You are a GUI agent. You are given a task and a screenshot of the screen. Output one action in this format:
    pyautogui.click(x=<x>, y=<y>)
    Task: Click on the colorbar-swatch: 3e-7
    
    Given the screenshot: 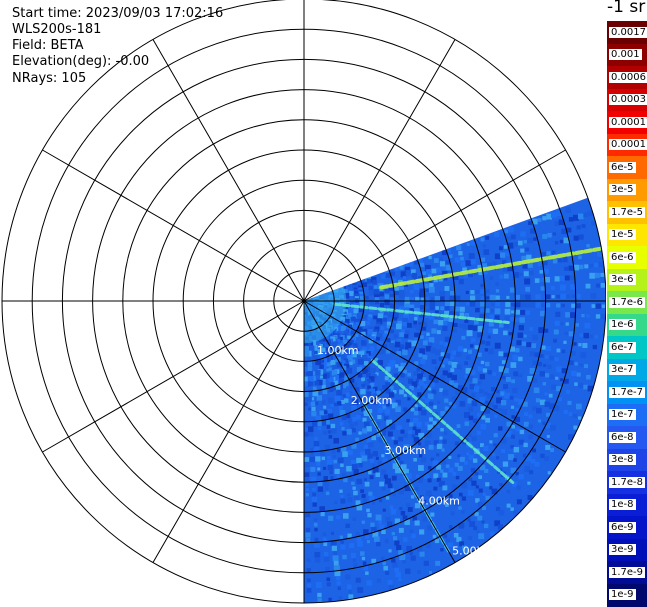 What is the action you would take?
    pyautogui.click(x=627, y=370)
    